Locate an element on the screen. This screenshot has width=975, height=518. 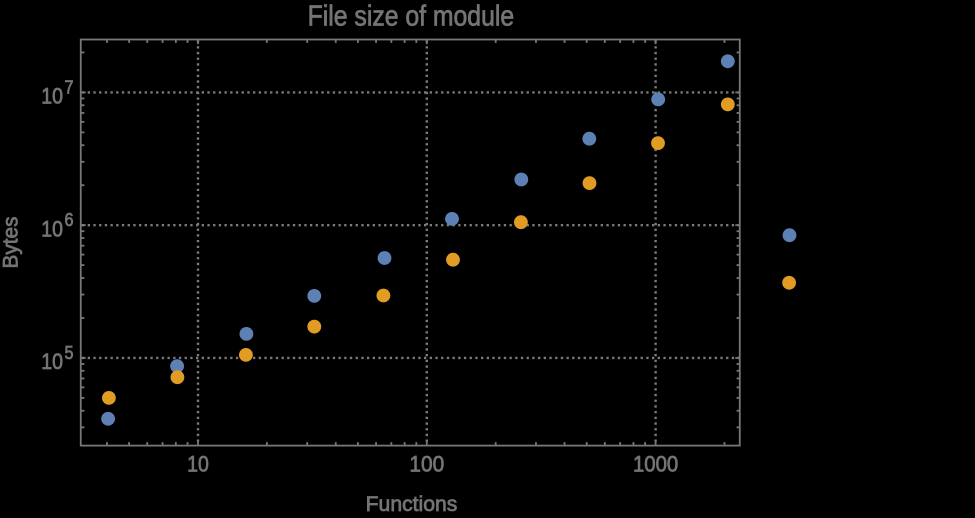
svg-text: 100 is located at coordinates (426, 464).